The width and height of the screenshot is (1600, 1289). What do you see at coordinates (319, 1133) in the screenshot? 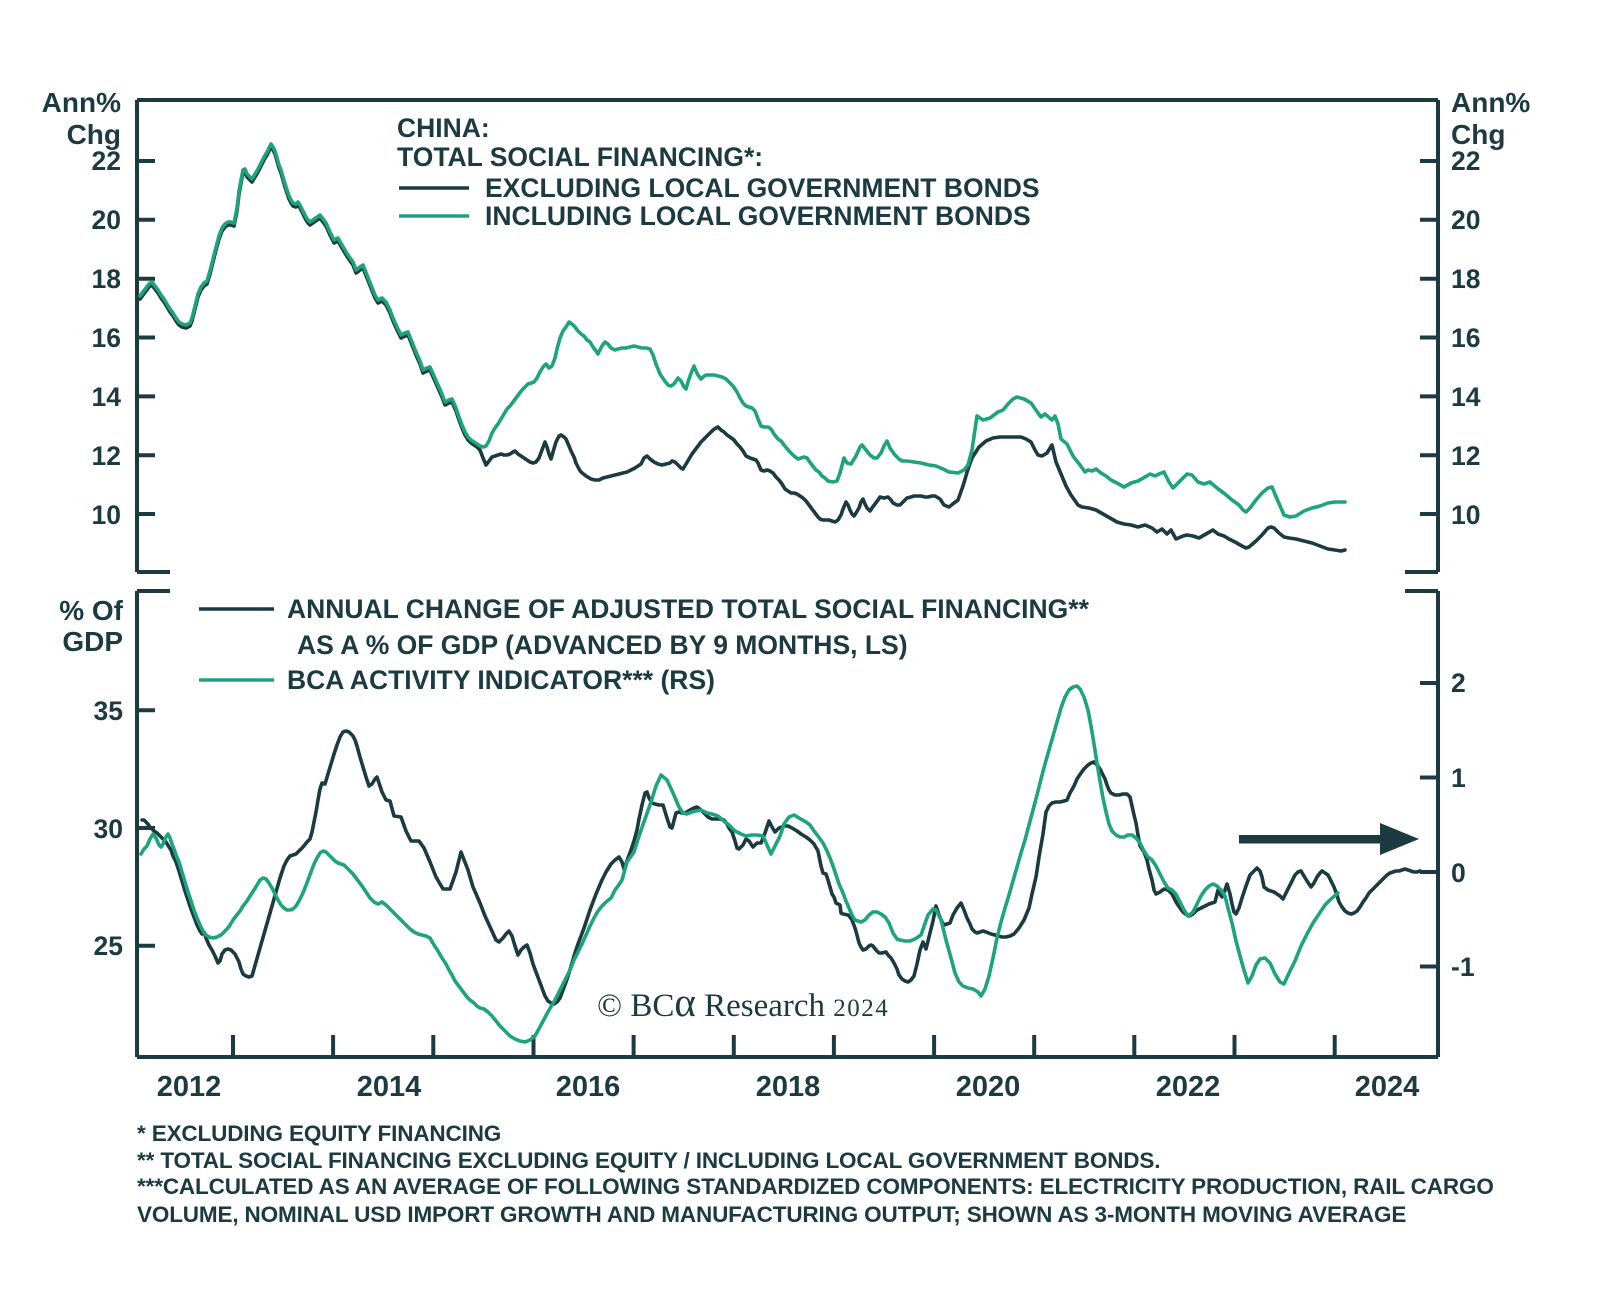
I see `svg-text: * EXCLUDING EQUITY FINANCING` at bounding box center [319, 1133].